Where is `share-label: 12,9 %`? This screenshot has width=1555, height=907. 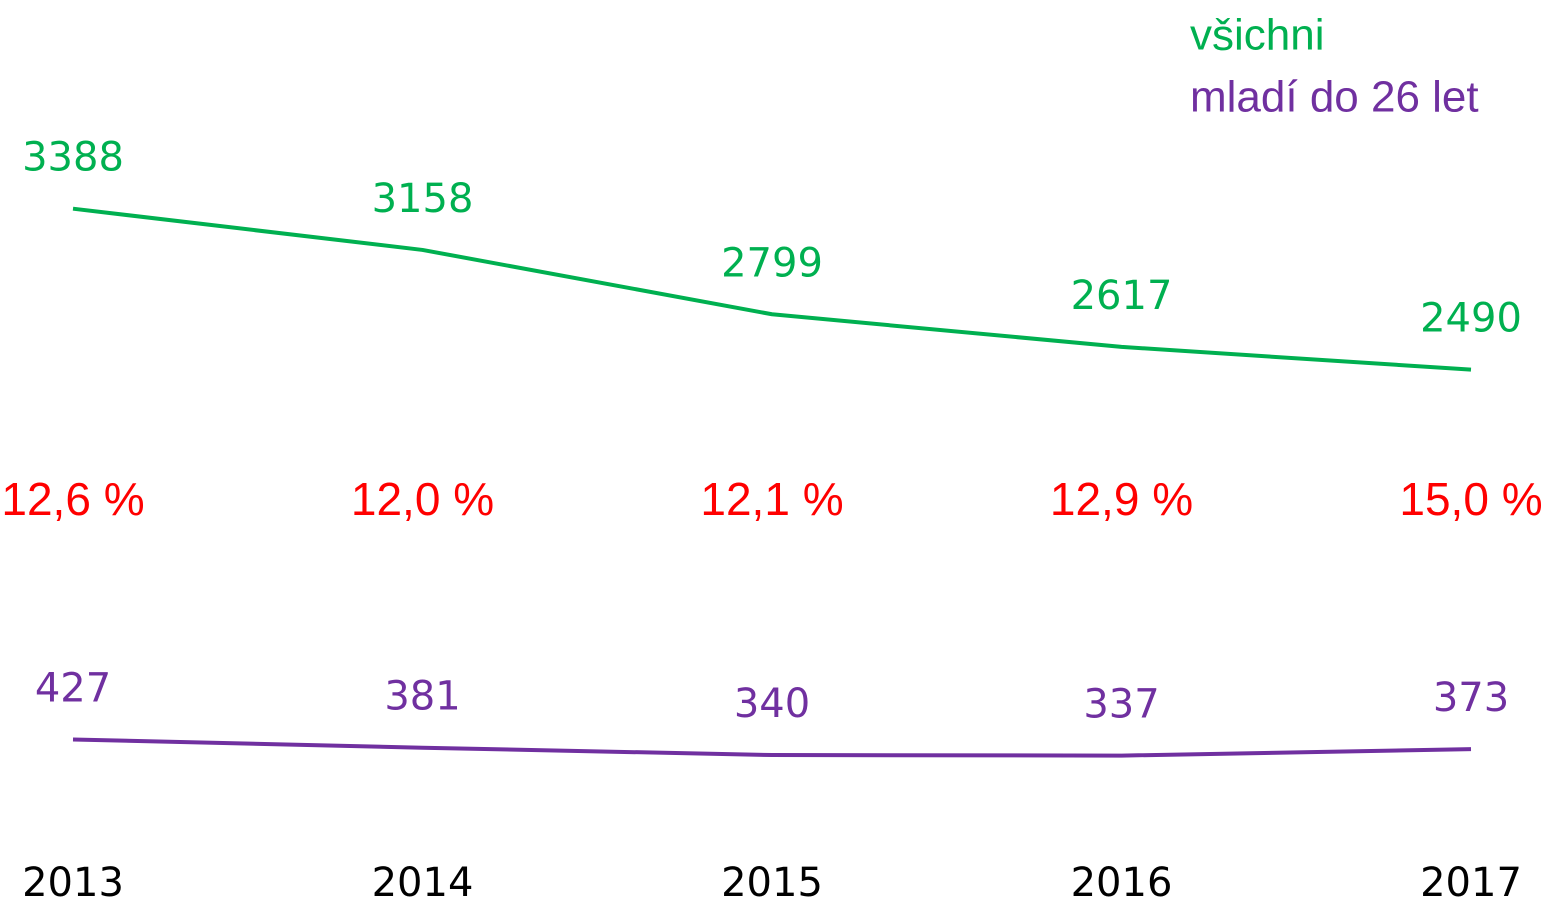
share-label: 12,9 % is located at coordinates (1121, 499).